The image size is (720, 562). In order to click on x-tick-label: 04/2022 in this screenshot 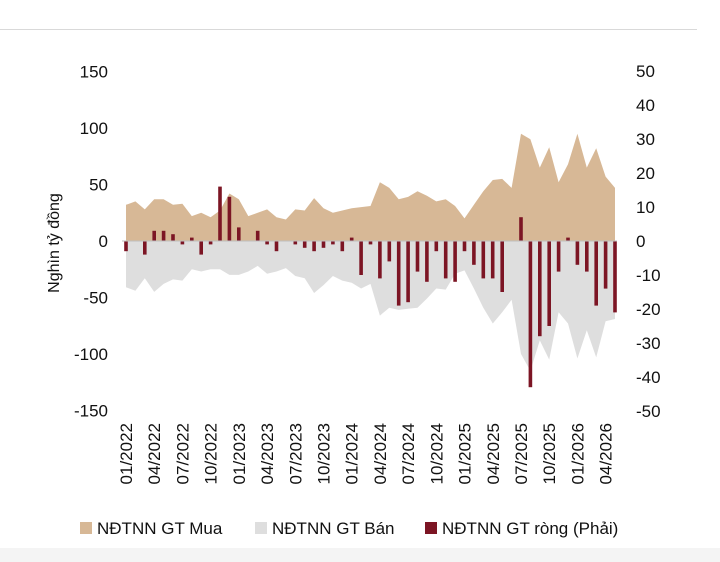, I will do `click(154, 453)`.